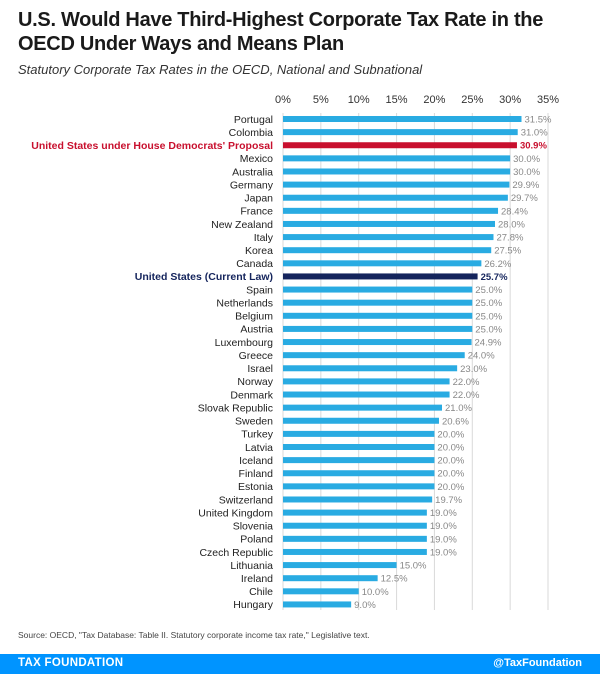  Describe the element at coordinates (375, 592) in the screenshot. I see `value-label: 10.0%` at that location.